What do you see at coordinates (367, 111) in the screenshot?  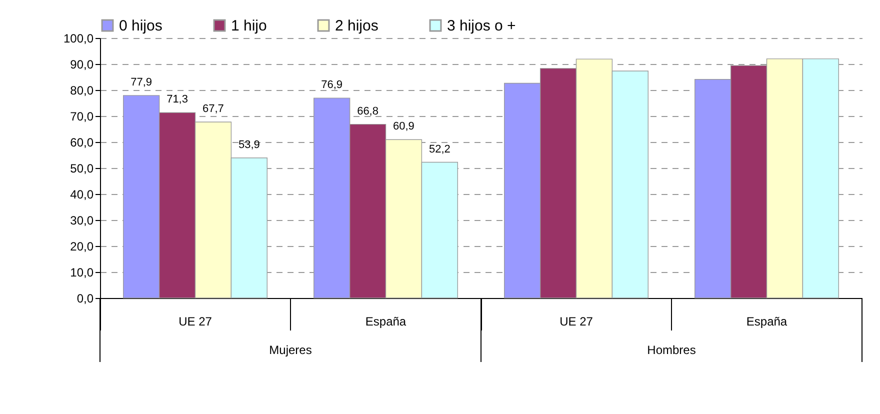 I see `data-label: 66,8` at bounding box center [367, 111].